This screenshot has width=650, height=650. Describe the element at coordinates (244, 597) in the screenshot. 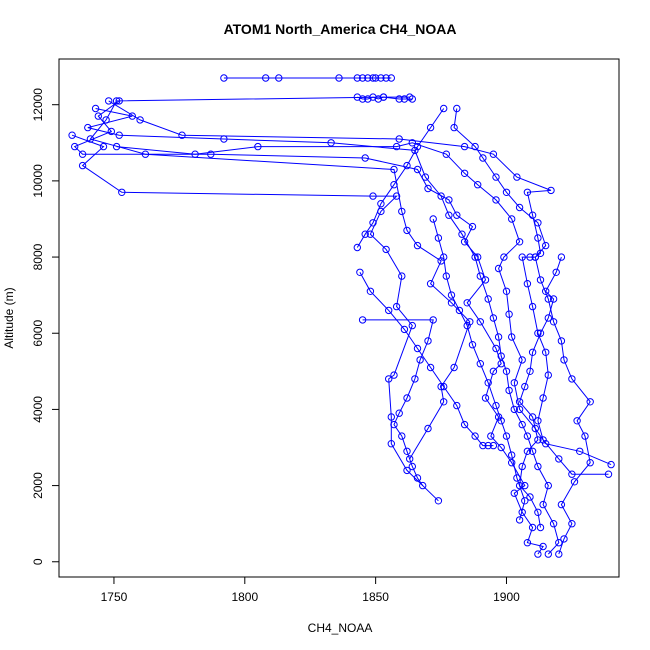

I see `x-tick-label: 1800` at that location.